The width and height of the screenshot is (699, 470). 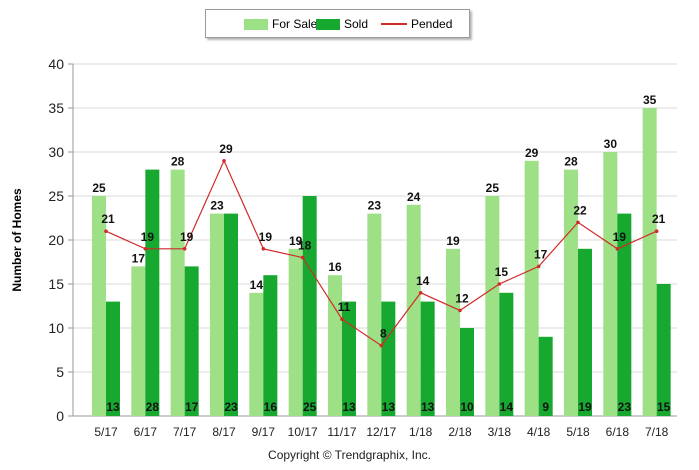 What do you see at coordinates (337, 23) in the screenshot?
I see `legend: For Sale Sold Pended` at bounding box center [337, 23].